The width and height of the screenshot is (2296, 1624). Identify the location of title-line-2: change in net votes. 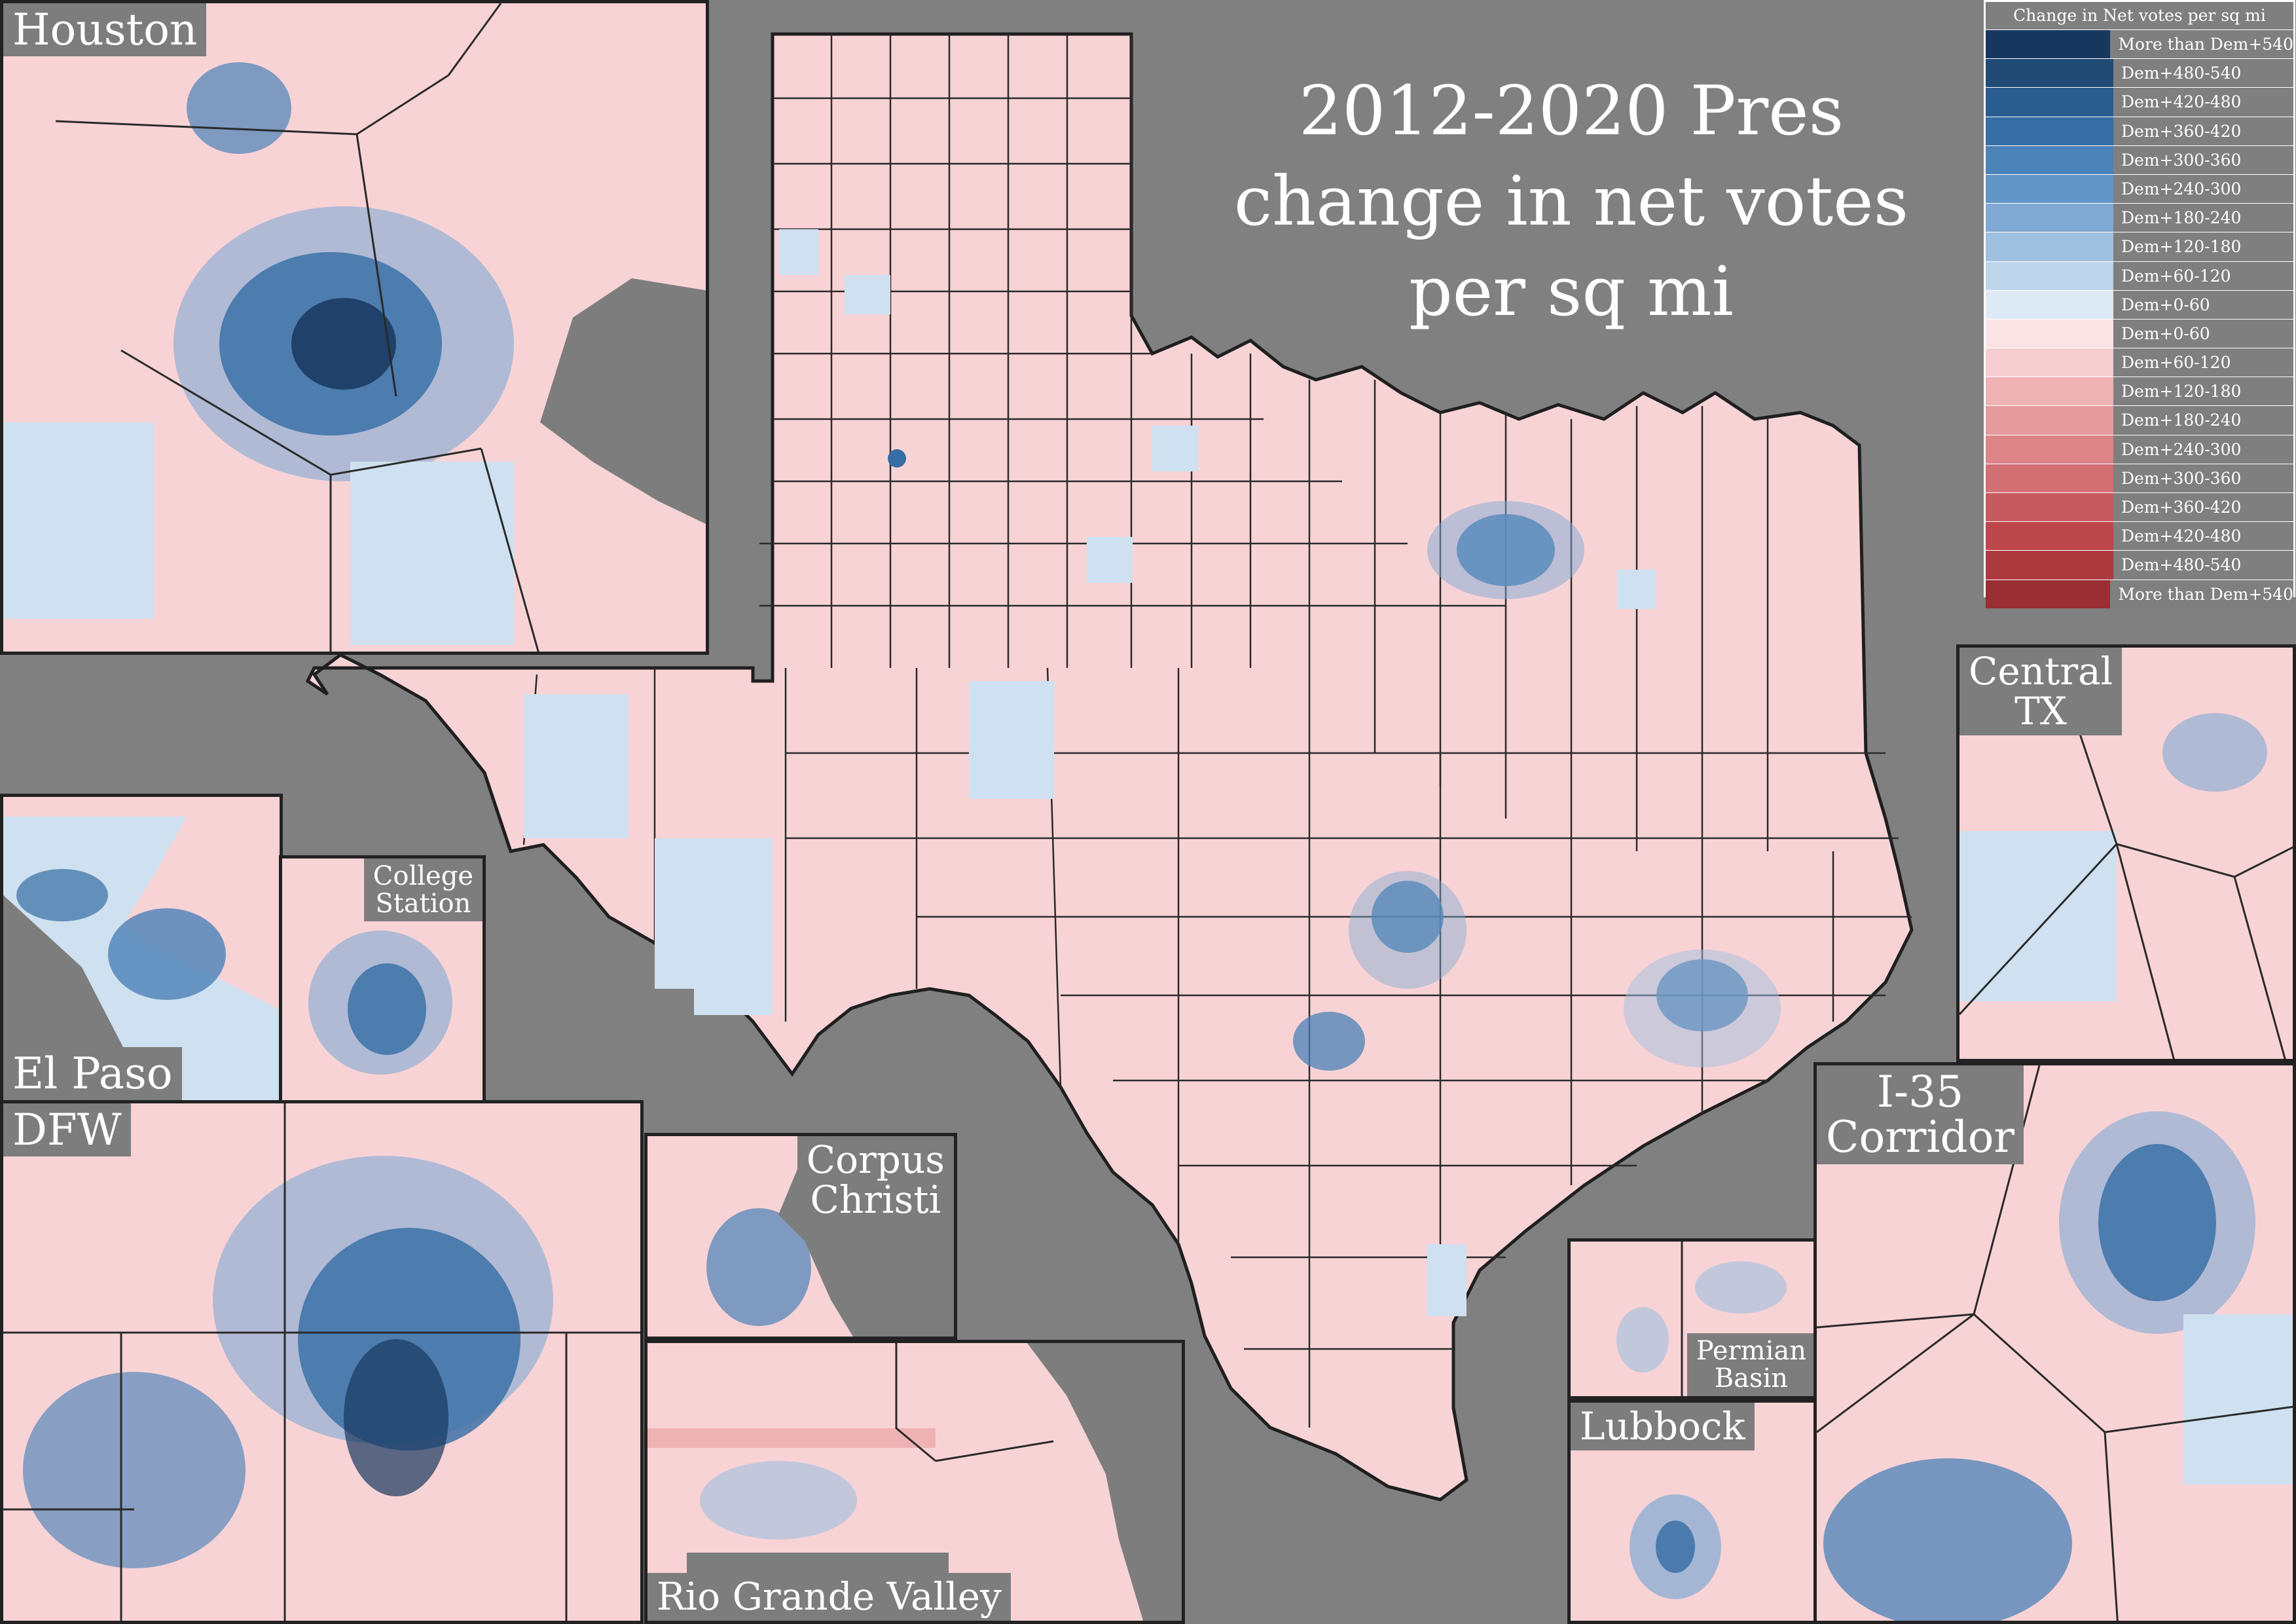
(1571, 201).